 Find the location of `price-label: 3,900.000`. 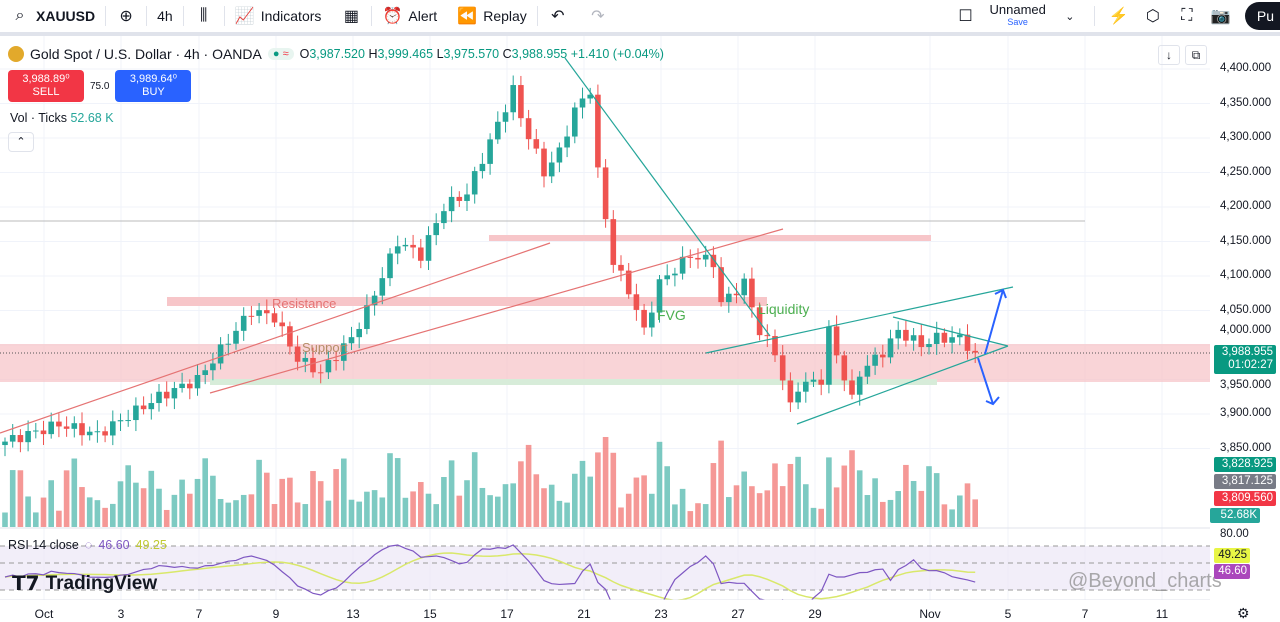

price-label: 3,900.000 is located at coordinates (1246, 413).